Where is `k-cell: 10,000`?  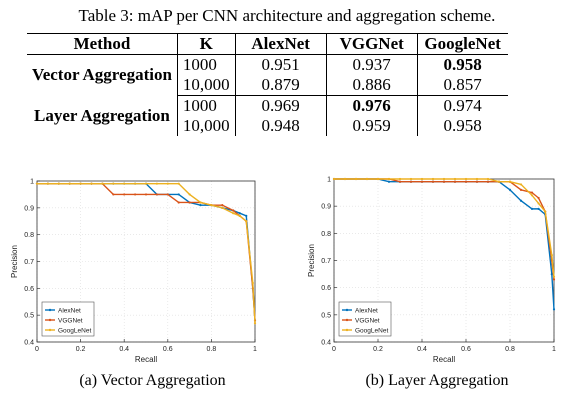
k-cell: 10,000 is located at coordinates (206, 85).